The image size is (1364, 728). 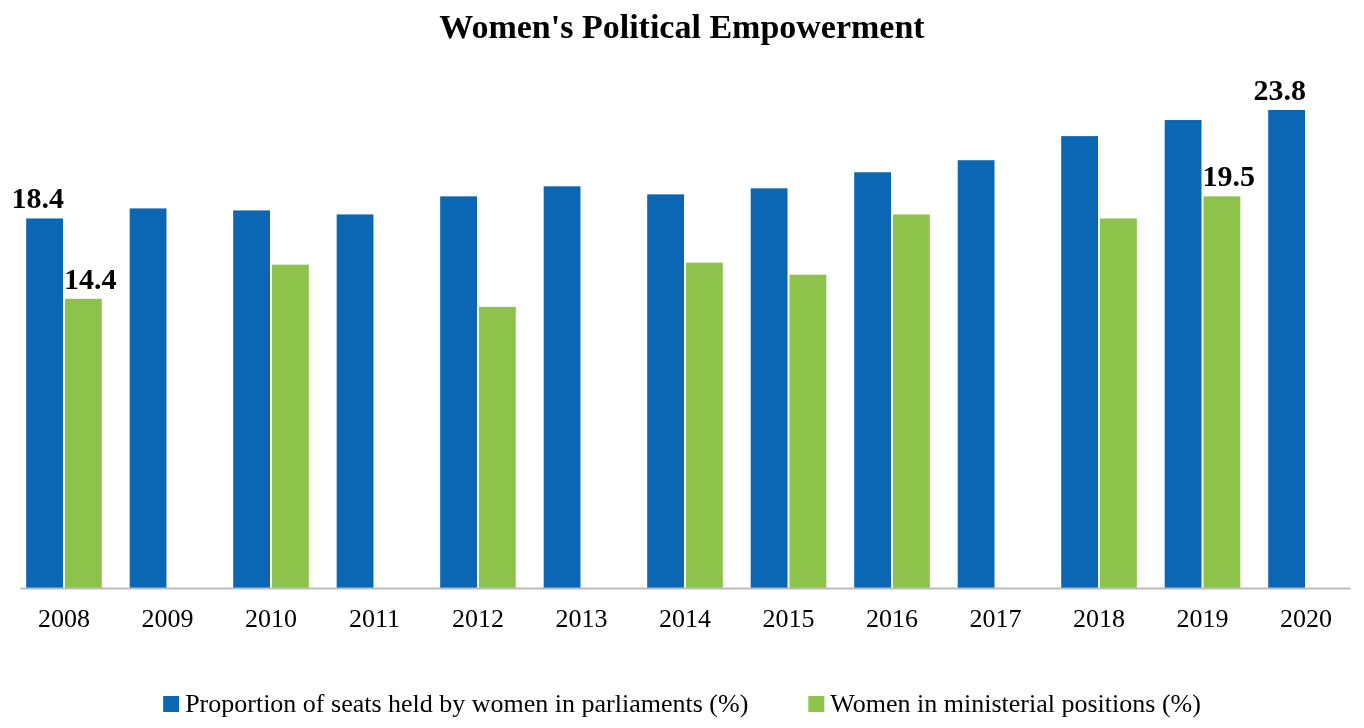 I want to click on x-tick-label: 2008, so click(x=63, y=619).